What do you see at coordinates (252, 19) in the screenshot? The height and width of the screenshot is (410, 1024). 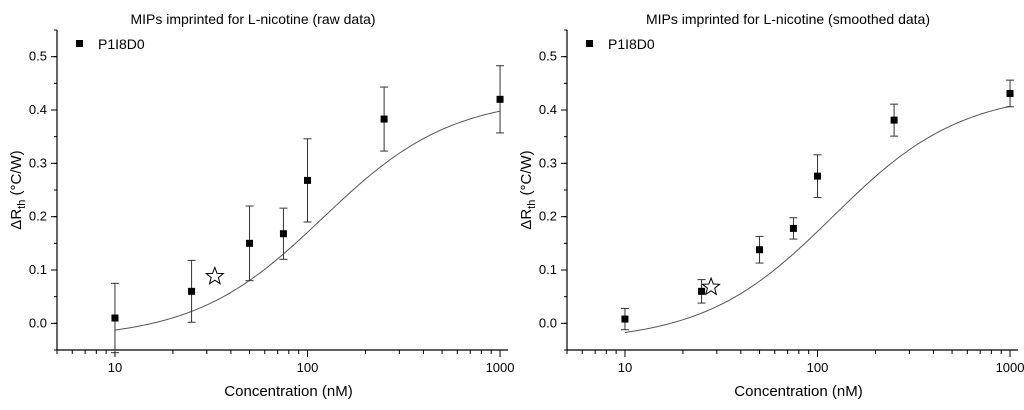 I see `chart-title: MIPs imprinted for L-nicotine (raw data)` at bounding box center [252, 19].